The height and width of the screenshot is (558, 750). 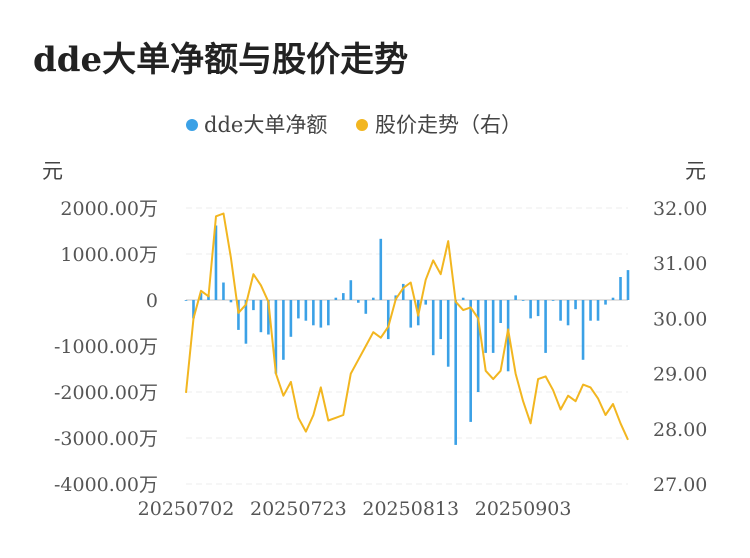 What do you see at coordinates (410, 509) in the screenshot?
I see `x-tick-label: 20250813` at bounding box center [410, 509].